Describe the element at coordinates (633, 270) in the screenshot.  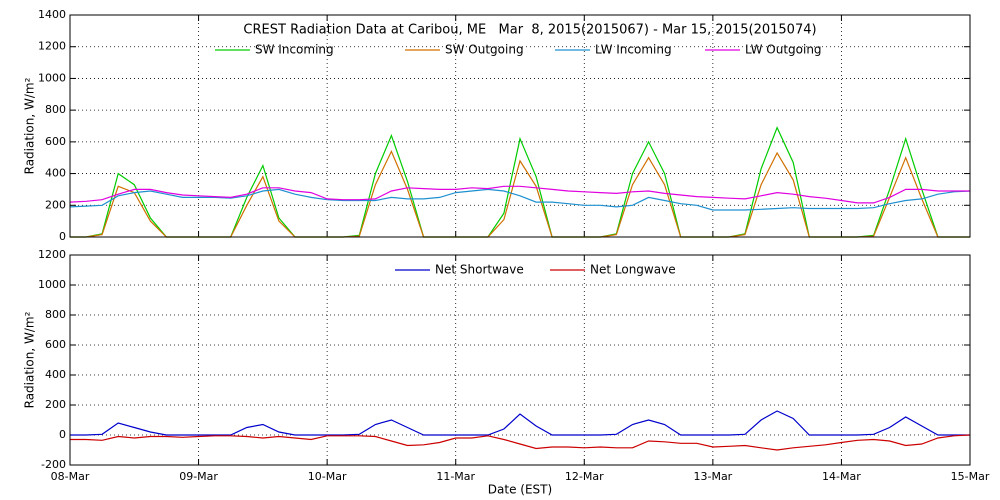
I see `legend-label: Net Longwave` at that location.